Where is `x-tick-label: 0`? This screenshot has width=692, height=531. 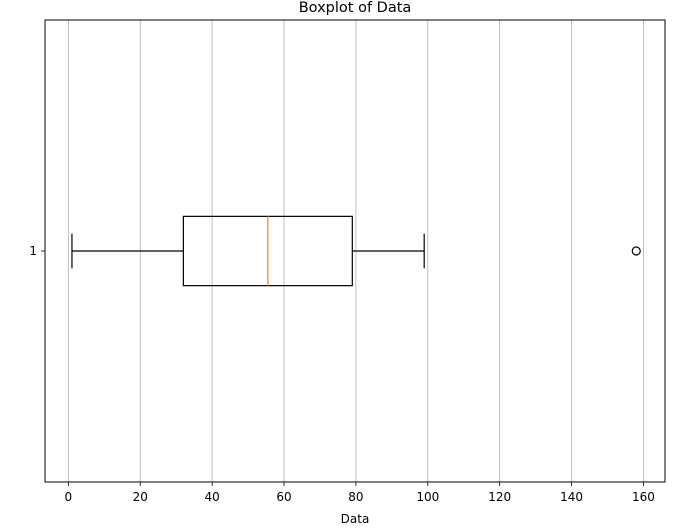
x-tick-label: 0 is located at coordinates (69, 497).